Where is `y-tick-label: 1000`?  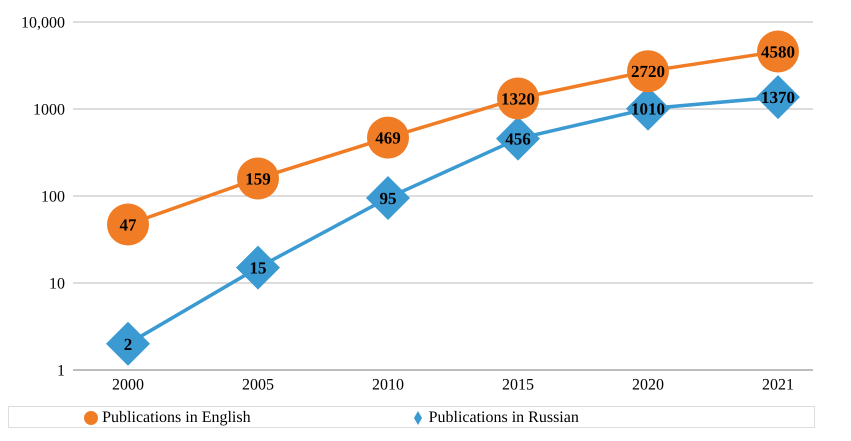
y-tick-label: 1000 is located at coordinates (49, 110).